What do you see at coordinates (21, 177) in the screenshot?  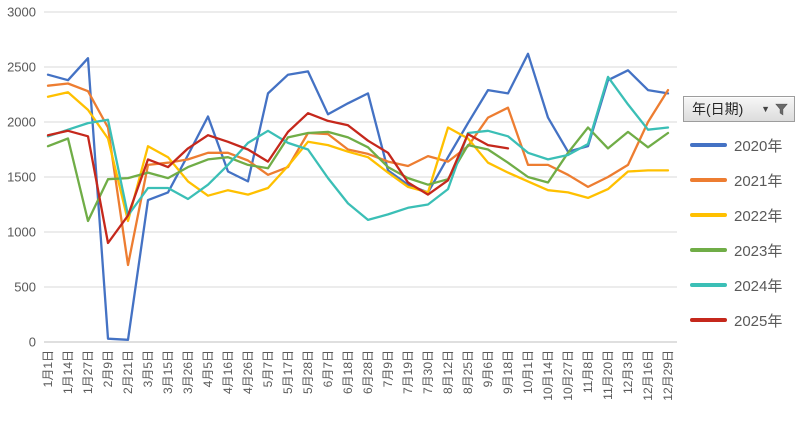 I see `y-tick-label: 1500` at bounding box center [21, 177].